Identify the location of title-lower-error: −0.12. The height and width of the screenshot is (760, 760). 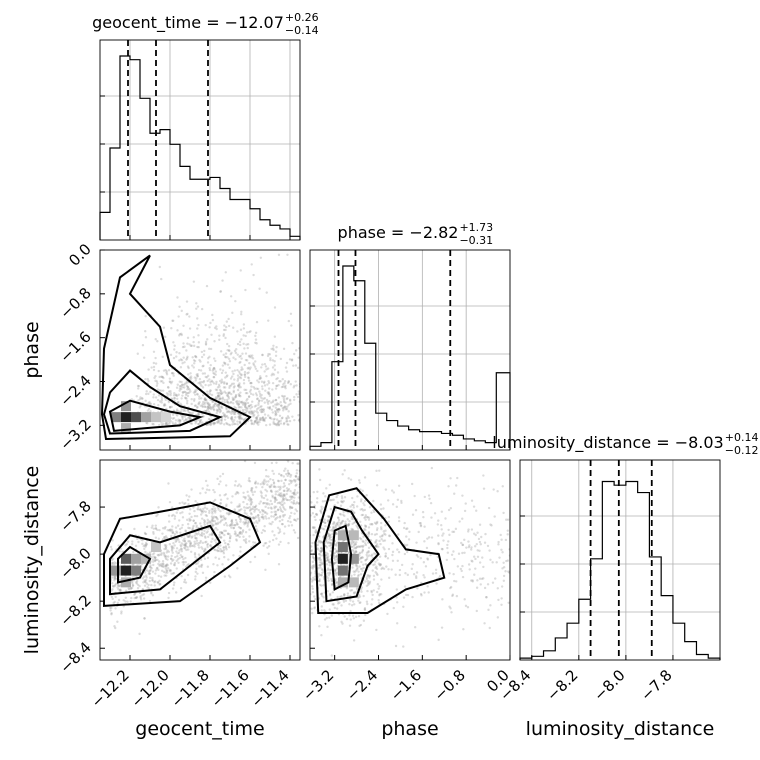
(742, 450).